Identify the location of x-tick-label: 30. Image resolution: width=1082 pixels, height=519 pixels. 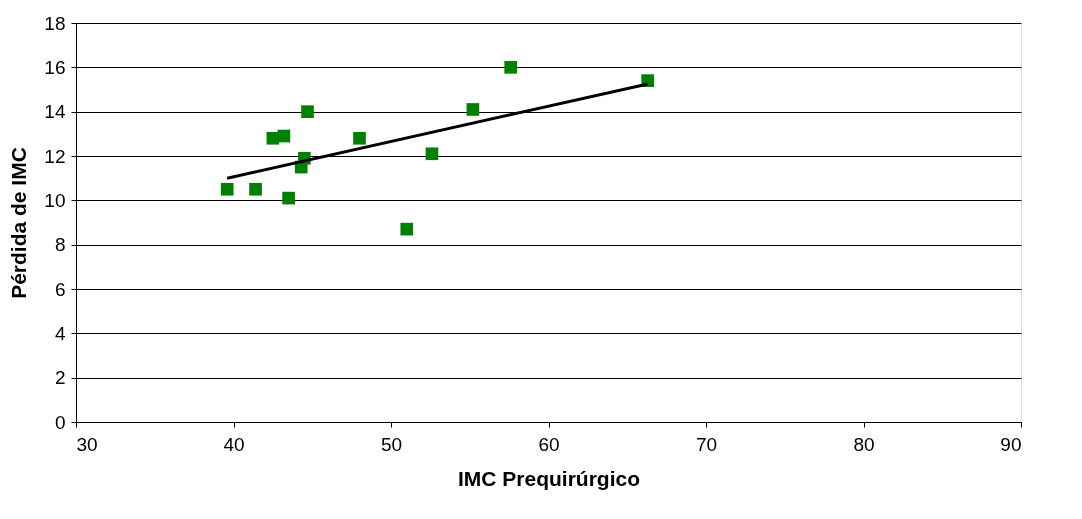
(87, 444).